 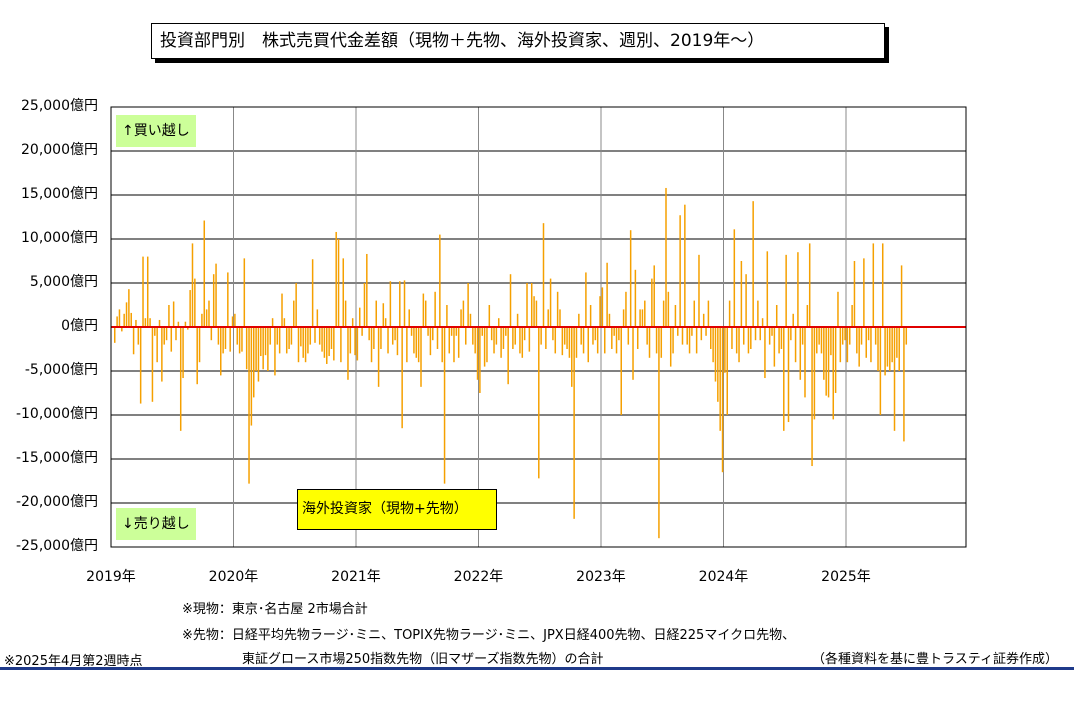 I want to click on y-tick-label: 15,000億円, so click(x=59, y=194).